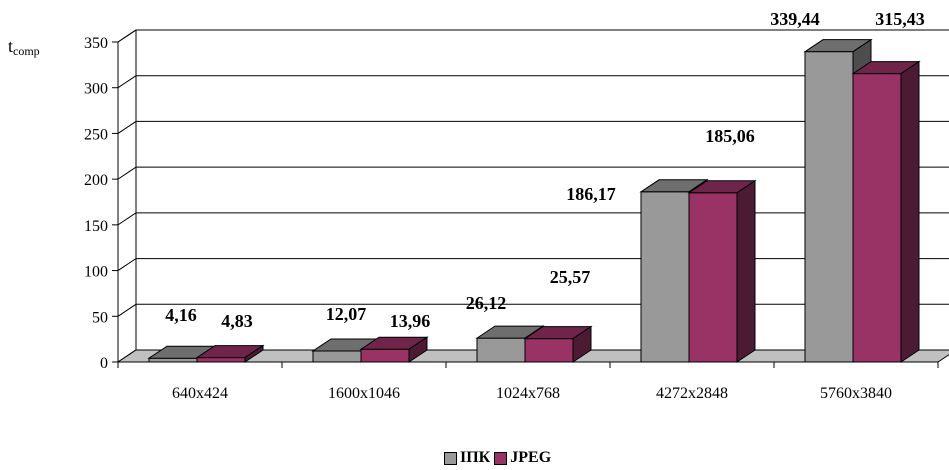  I want to click on legend-item-series-0: ІПК, so click(467, 458).